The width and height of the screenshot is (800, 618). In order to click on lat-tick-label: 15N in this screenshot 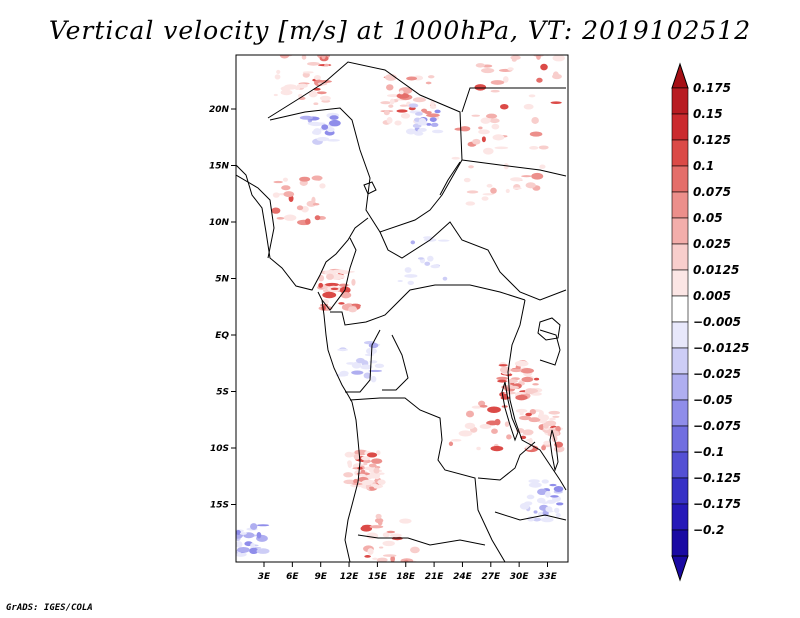, I will do `click(219, 167)`.